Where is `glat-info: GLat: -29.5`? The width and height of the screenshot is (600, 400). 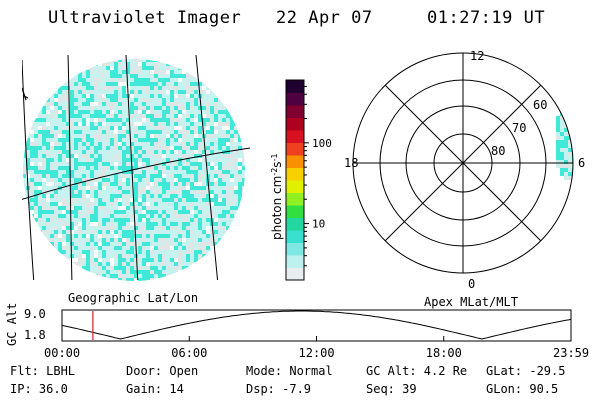 glat-info: GLat: -29.5 is located at coordinates (526, 371).